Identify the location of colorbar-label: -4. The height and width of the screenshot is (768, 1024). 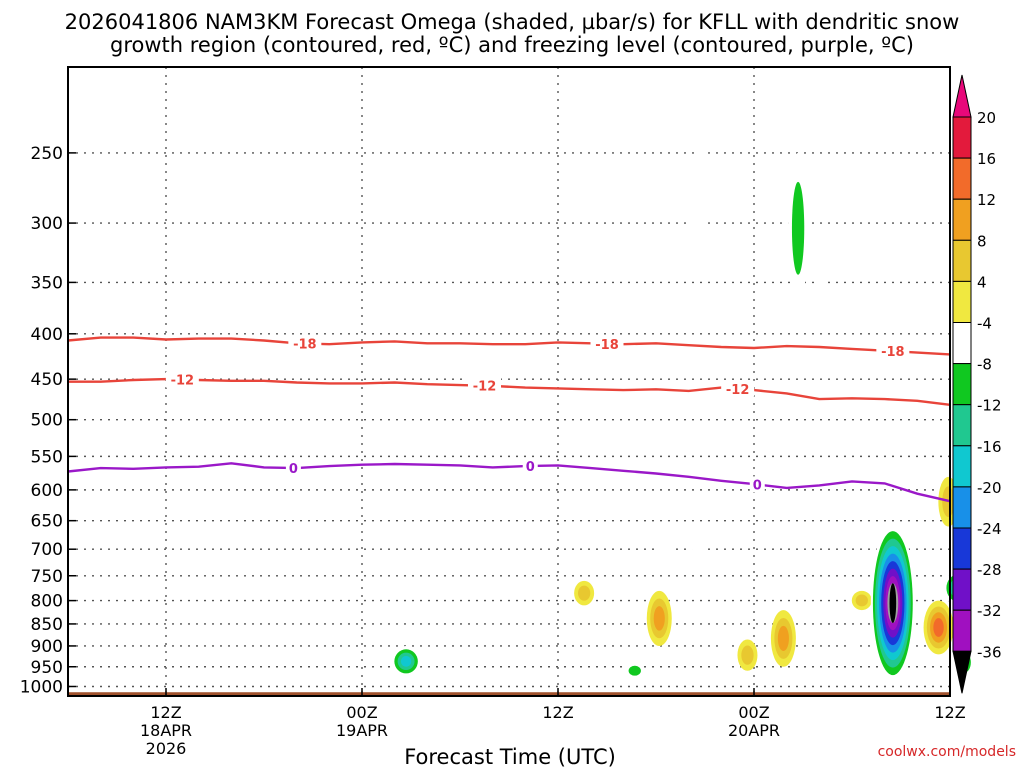
(984, 324).